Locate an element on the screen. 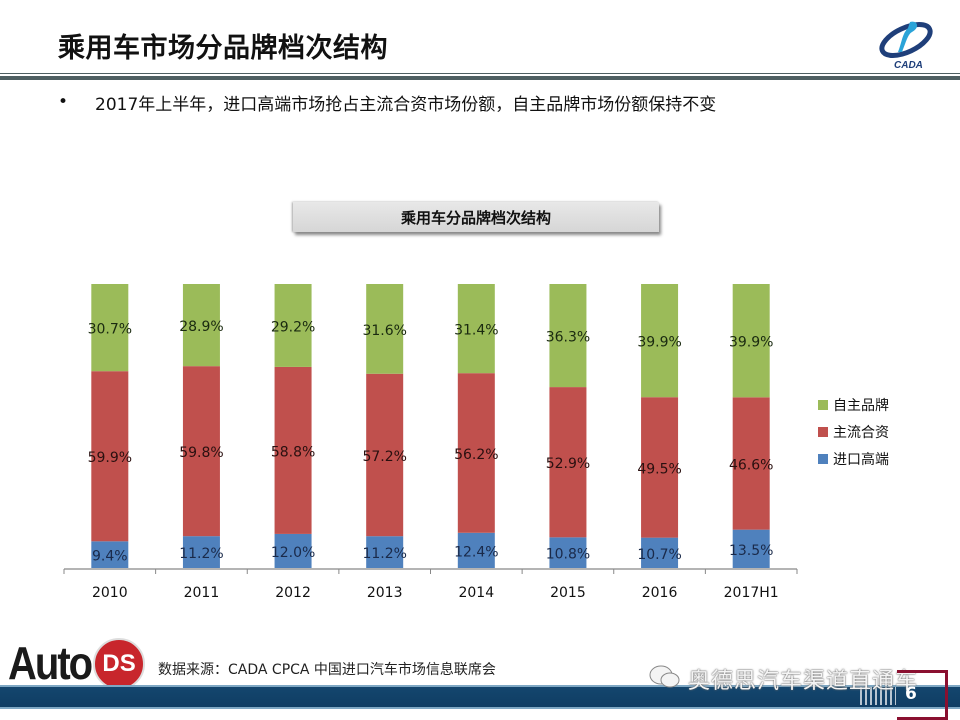  data-label: 36.3% is located at coordinates (568, 338).